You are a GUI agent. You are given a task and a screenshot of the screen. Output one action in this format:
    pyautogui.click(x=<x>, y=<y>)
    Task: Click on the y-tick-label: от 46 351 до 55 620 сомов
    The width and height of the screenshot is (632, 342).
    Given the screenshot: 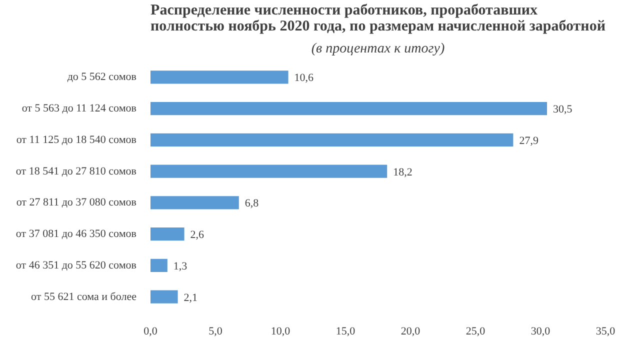 What is the action you would take?
    pyautogui.click(x=76, y=265)
    